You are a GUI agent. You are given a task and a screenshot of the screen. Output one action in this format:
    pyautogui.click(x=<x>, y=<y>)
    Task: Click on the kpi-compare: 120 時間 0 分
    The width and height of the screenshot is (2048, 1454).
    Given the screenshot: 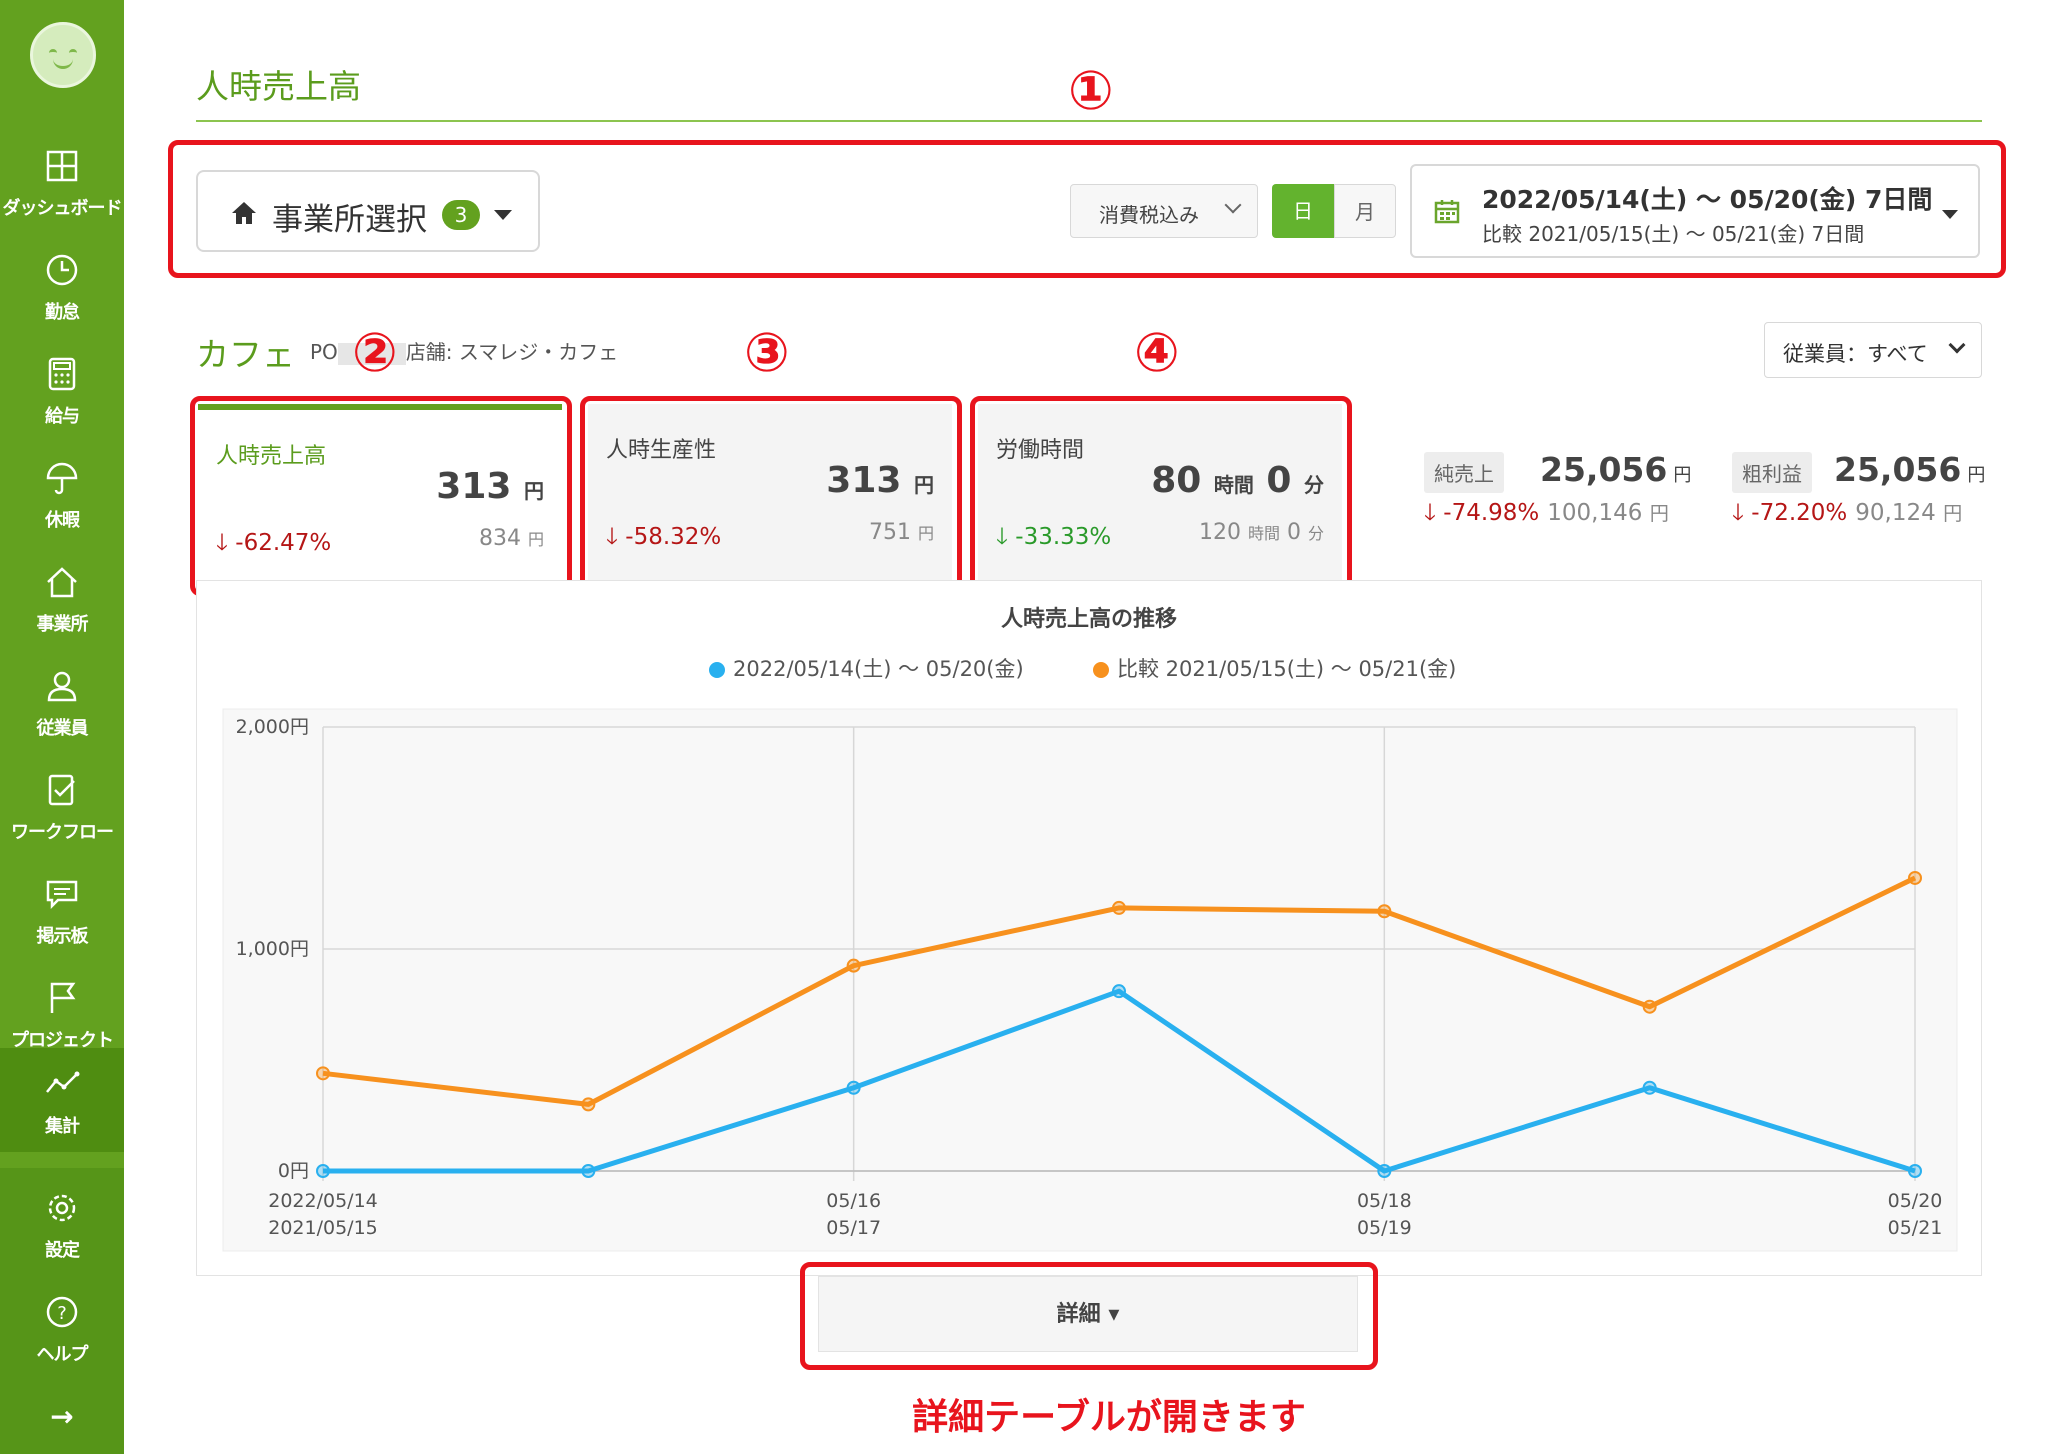 What is the action you would take?
    pyautogui.click(x=1261, y=532)
    